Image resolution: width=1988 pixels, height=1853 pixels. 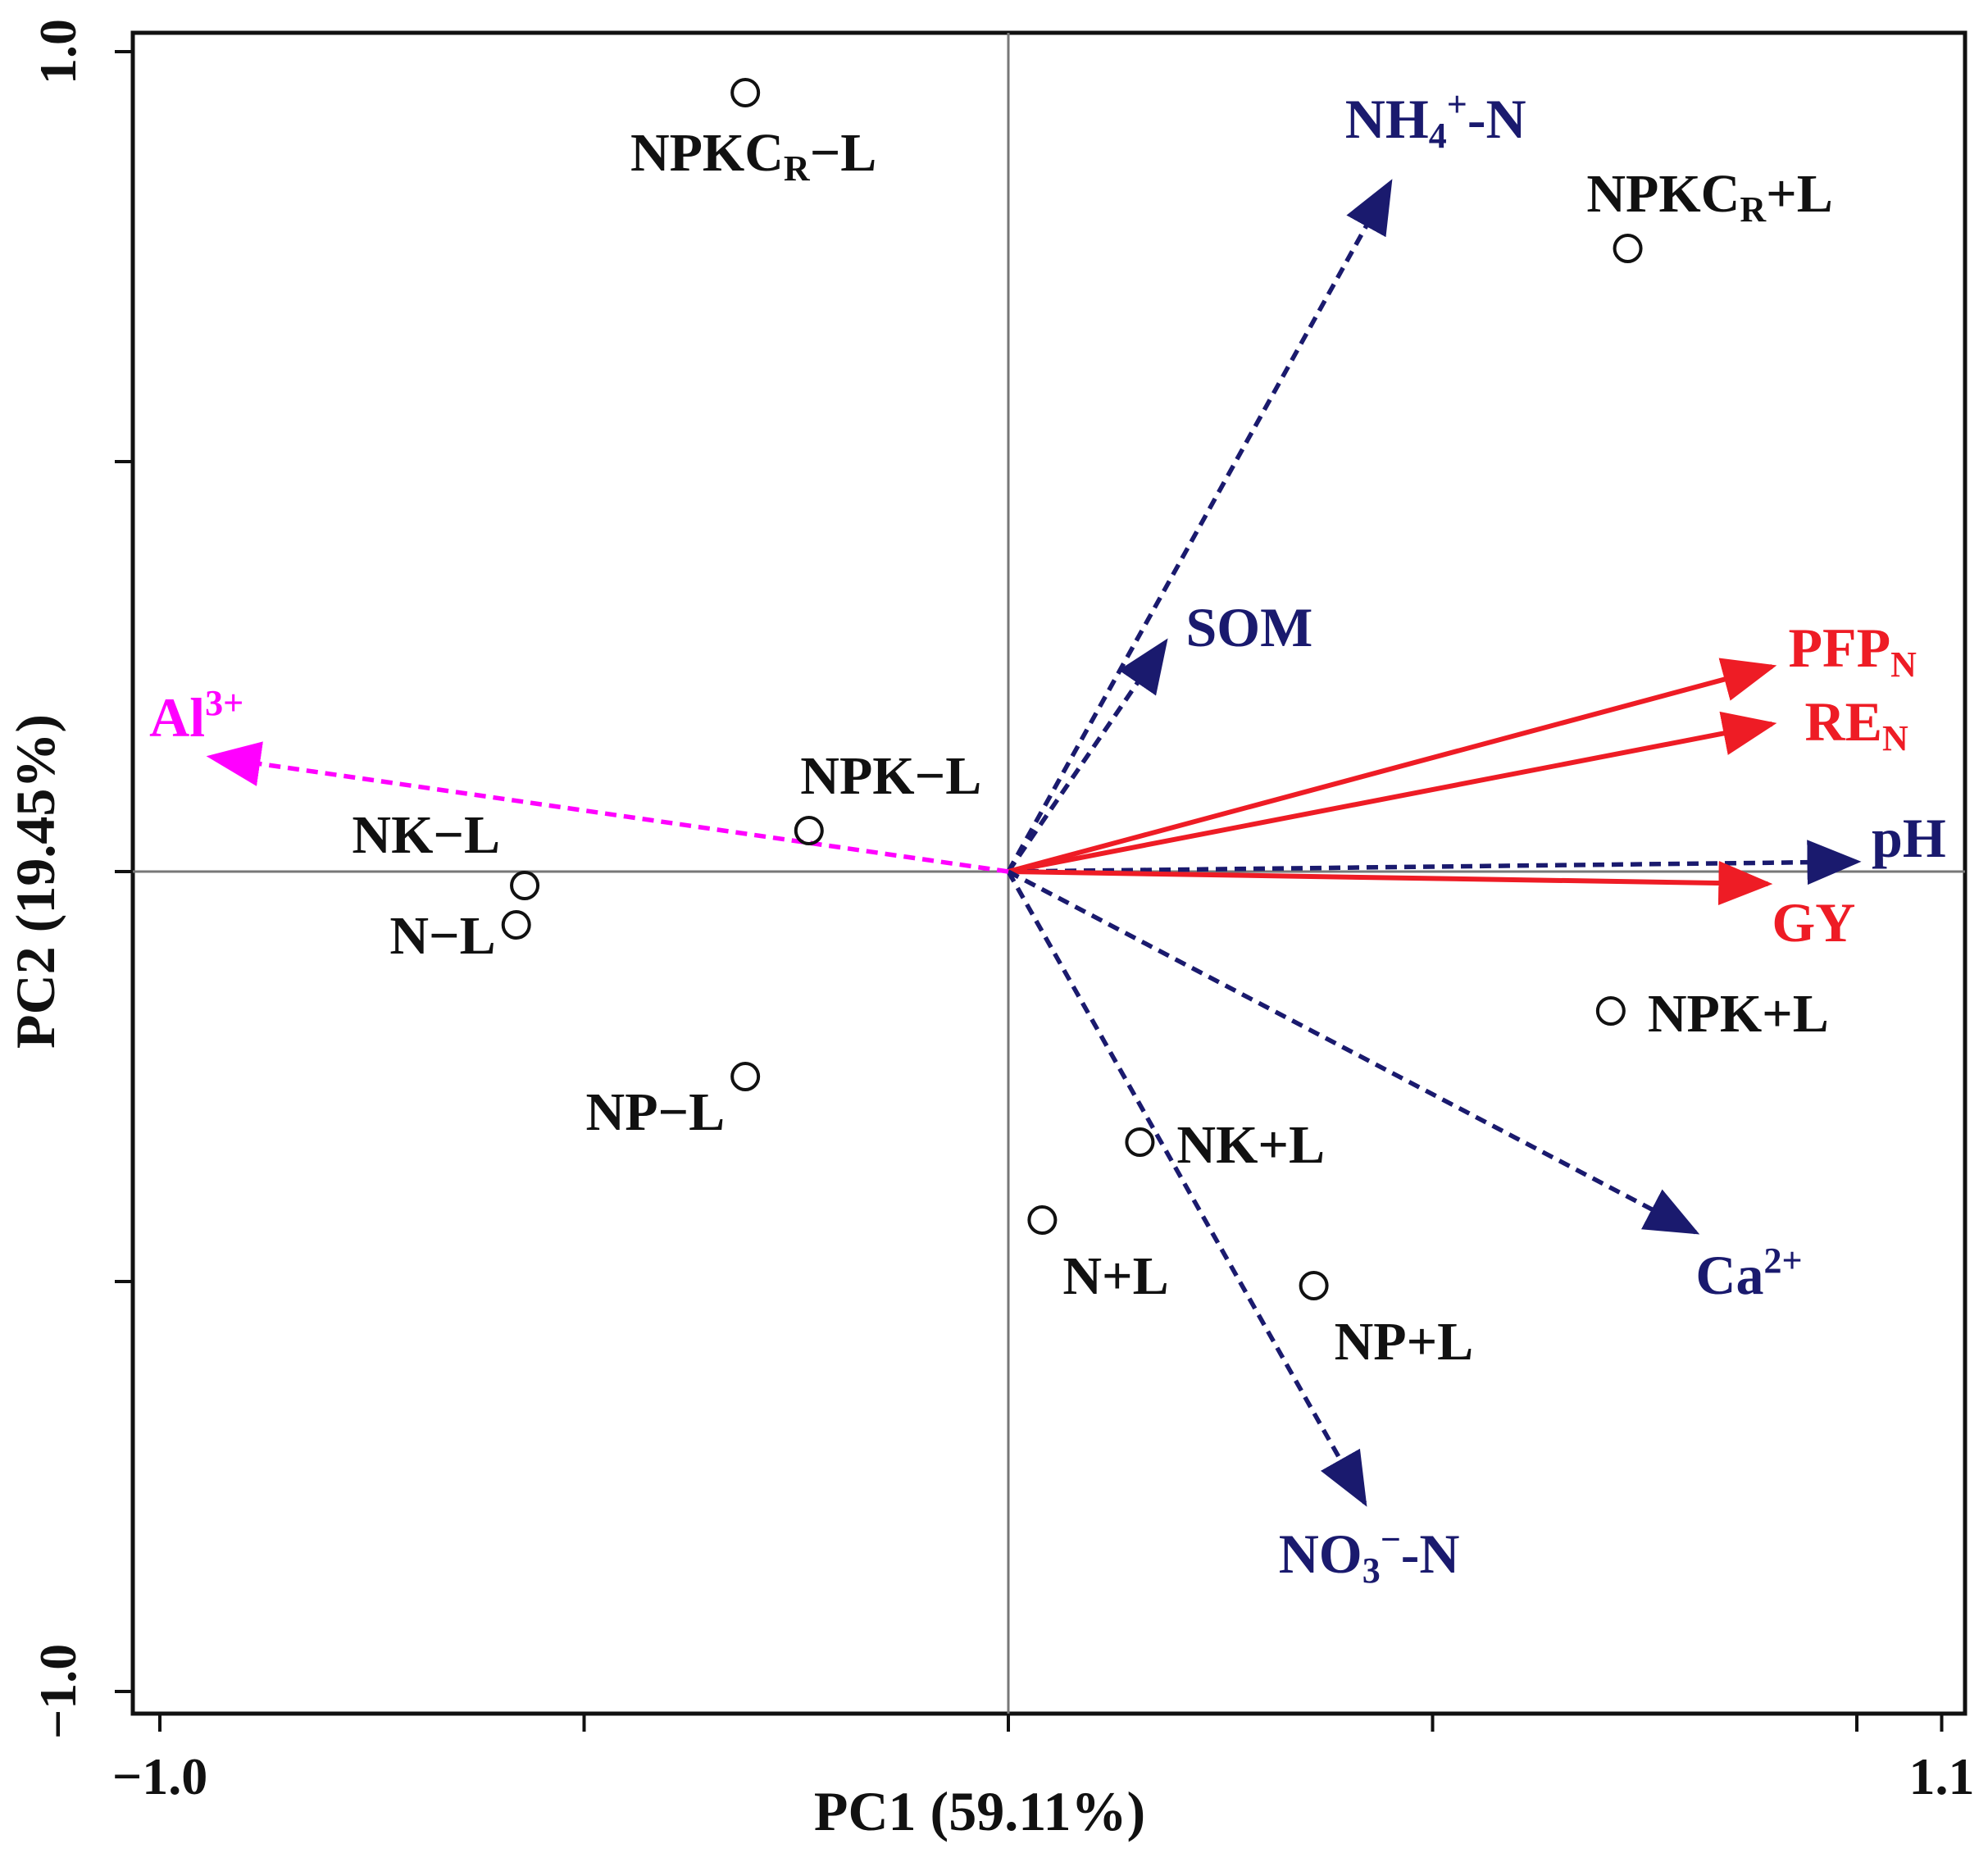 What do you see at coordinates (196, 716) in the screenshot?
I see `vector-label: Al3+` at bounding box center [196, 716].